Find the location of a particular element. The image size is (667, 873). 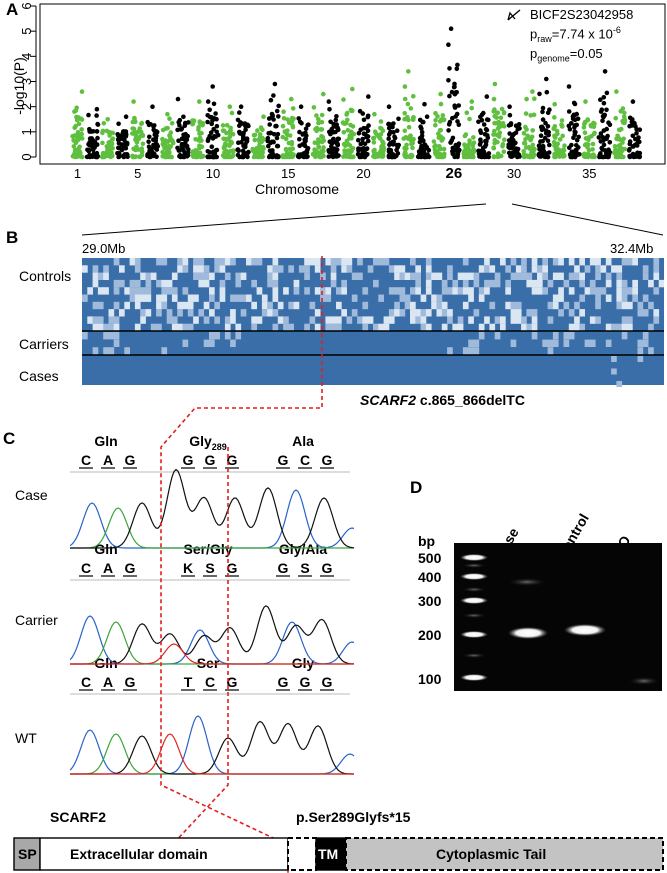

trace-G is located at coordinates (212, 508).